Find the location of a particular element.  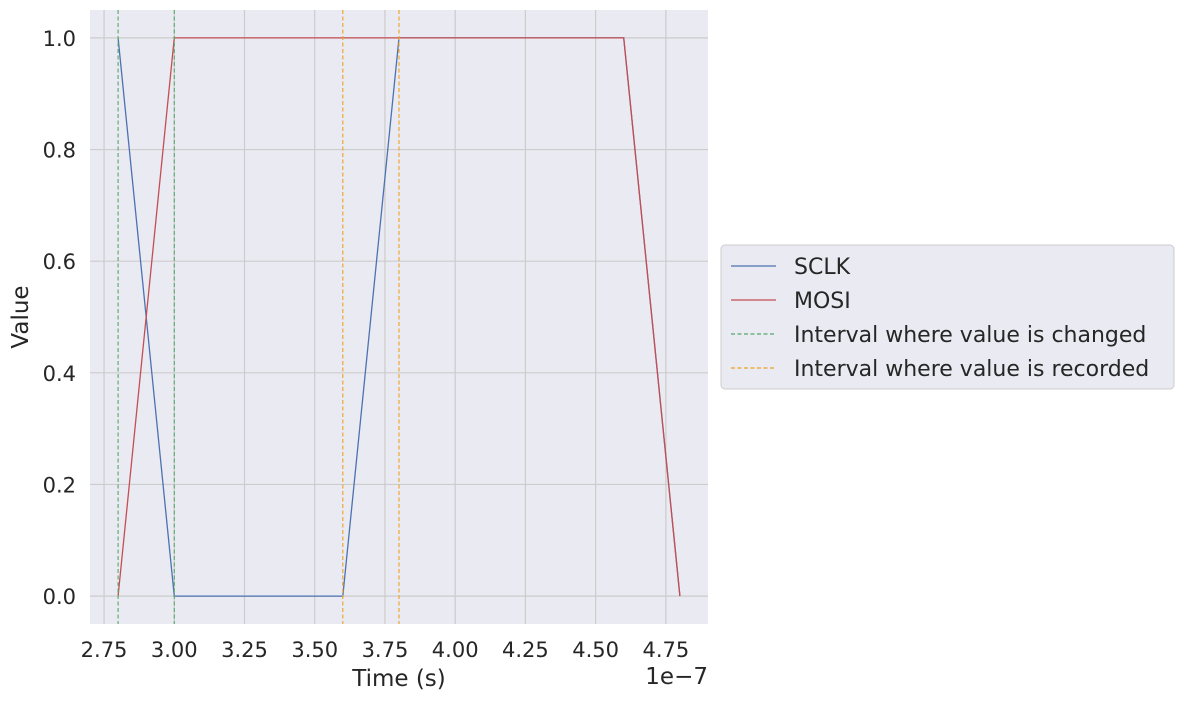

x-axis-label: Time (s) is located at coordinates (398, 679).